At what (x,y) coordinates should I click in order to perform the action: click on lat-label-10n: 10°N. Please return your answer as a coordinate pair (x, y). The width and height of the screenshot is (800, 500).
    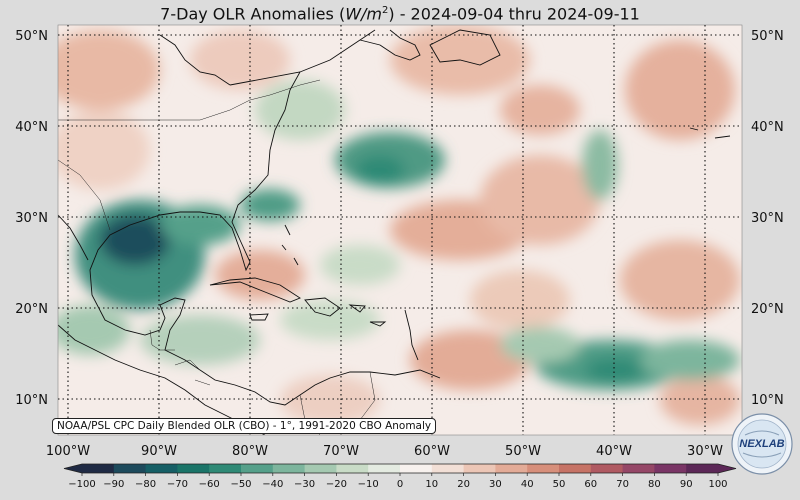
    Looking at the image, I should click on (31, 400).